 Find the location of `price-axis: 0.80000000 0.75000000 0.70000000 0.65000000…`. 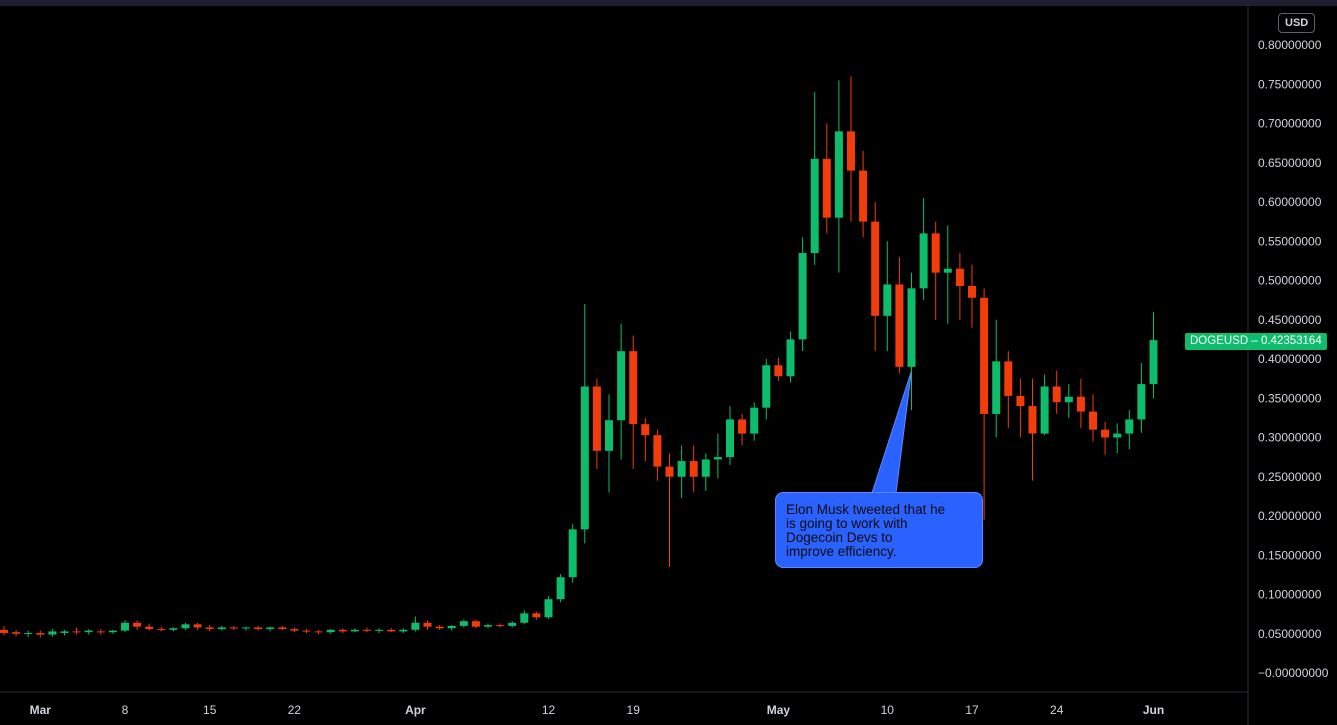

price-axis: 0.80000000 0.75000000 0.70000000 0.65000000… is located at coordinates (1293, 359).